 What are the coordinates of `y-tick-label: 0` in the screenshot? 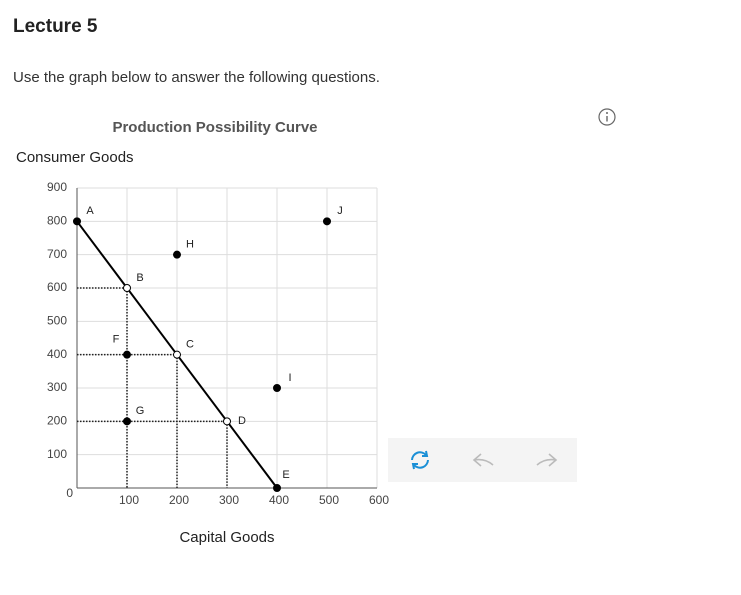 It's located at (69, 493).